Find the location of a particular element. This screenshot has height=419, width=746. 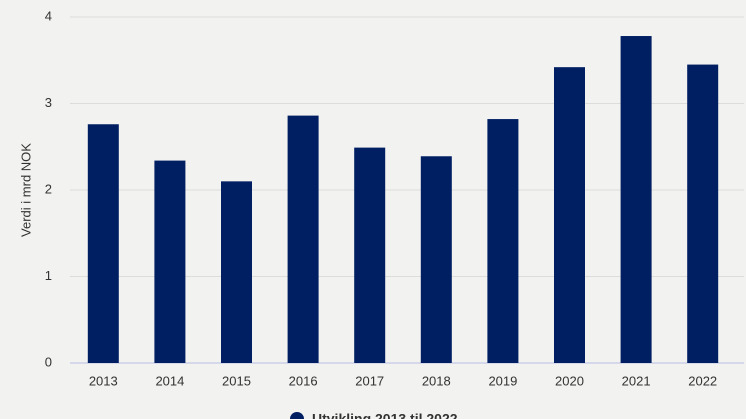

y-tick-label: 4 is located at coordinates (48, 15).